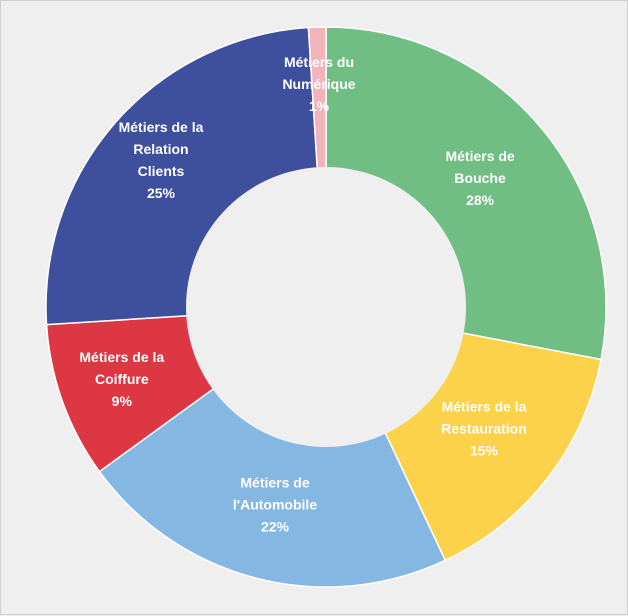  What do you see at coordinates (484, 450) in the screenshot?
I see `slice-value-label: 15%` at bounding box center [484, 450].